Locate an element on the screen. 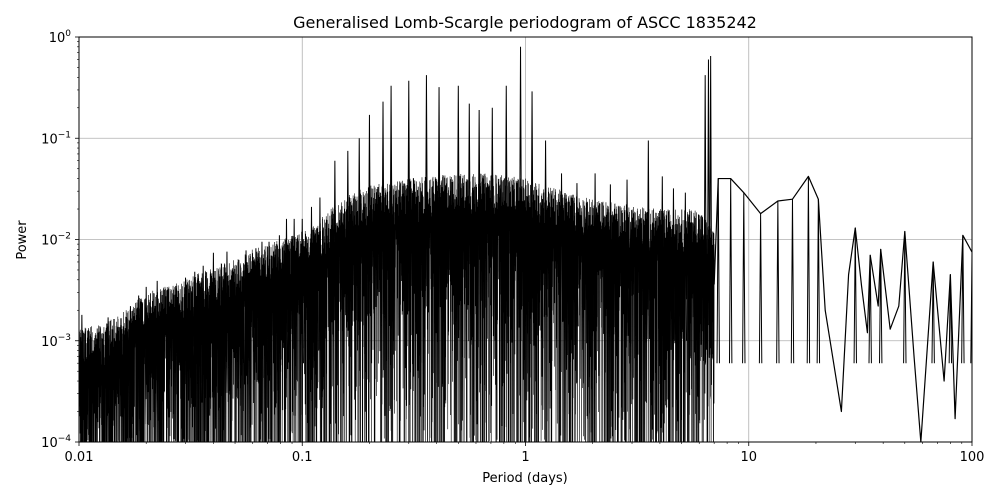 This screenshot has width=1000, height=500. y-tick-exponent: −1 is located at coordinates (64, 135).